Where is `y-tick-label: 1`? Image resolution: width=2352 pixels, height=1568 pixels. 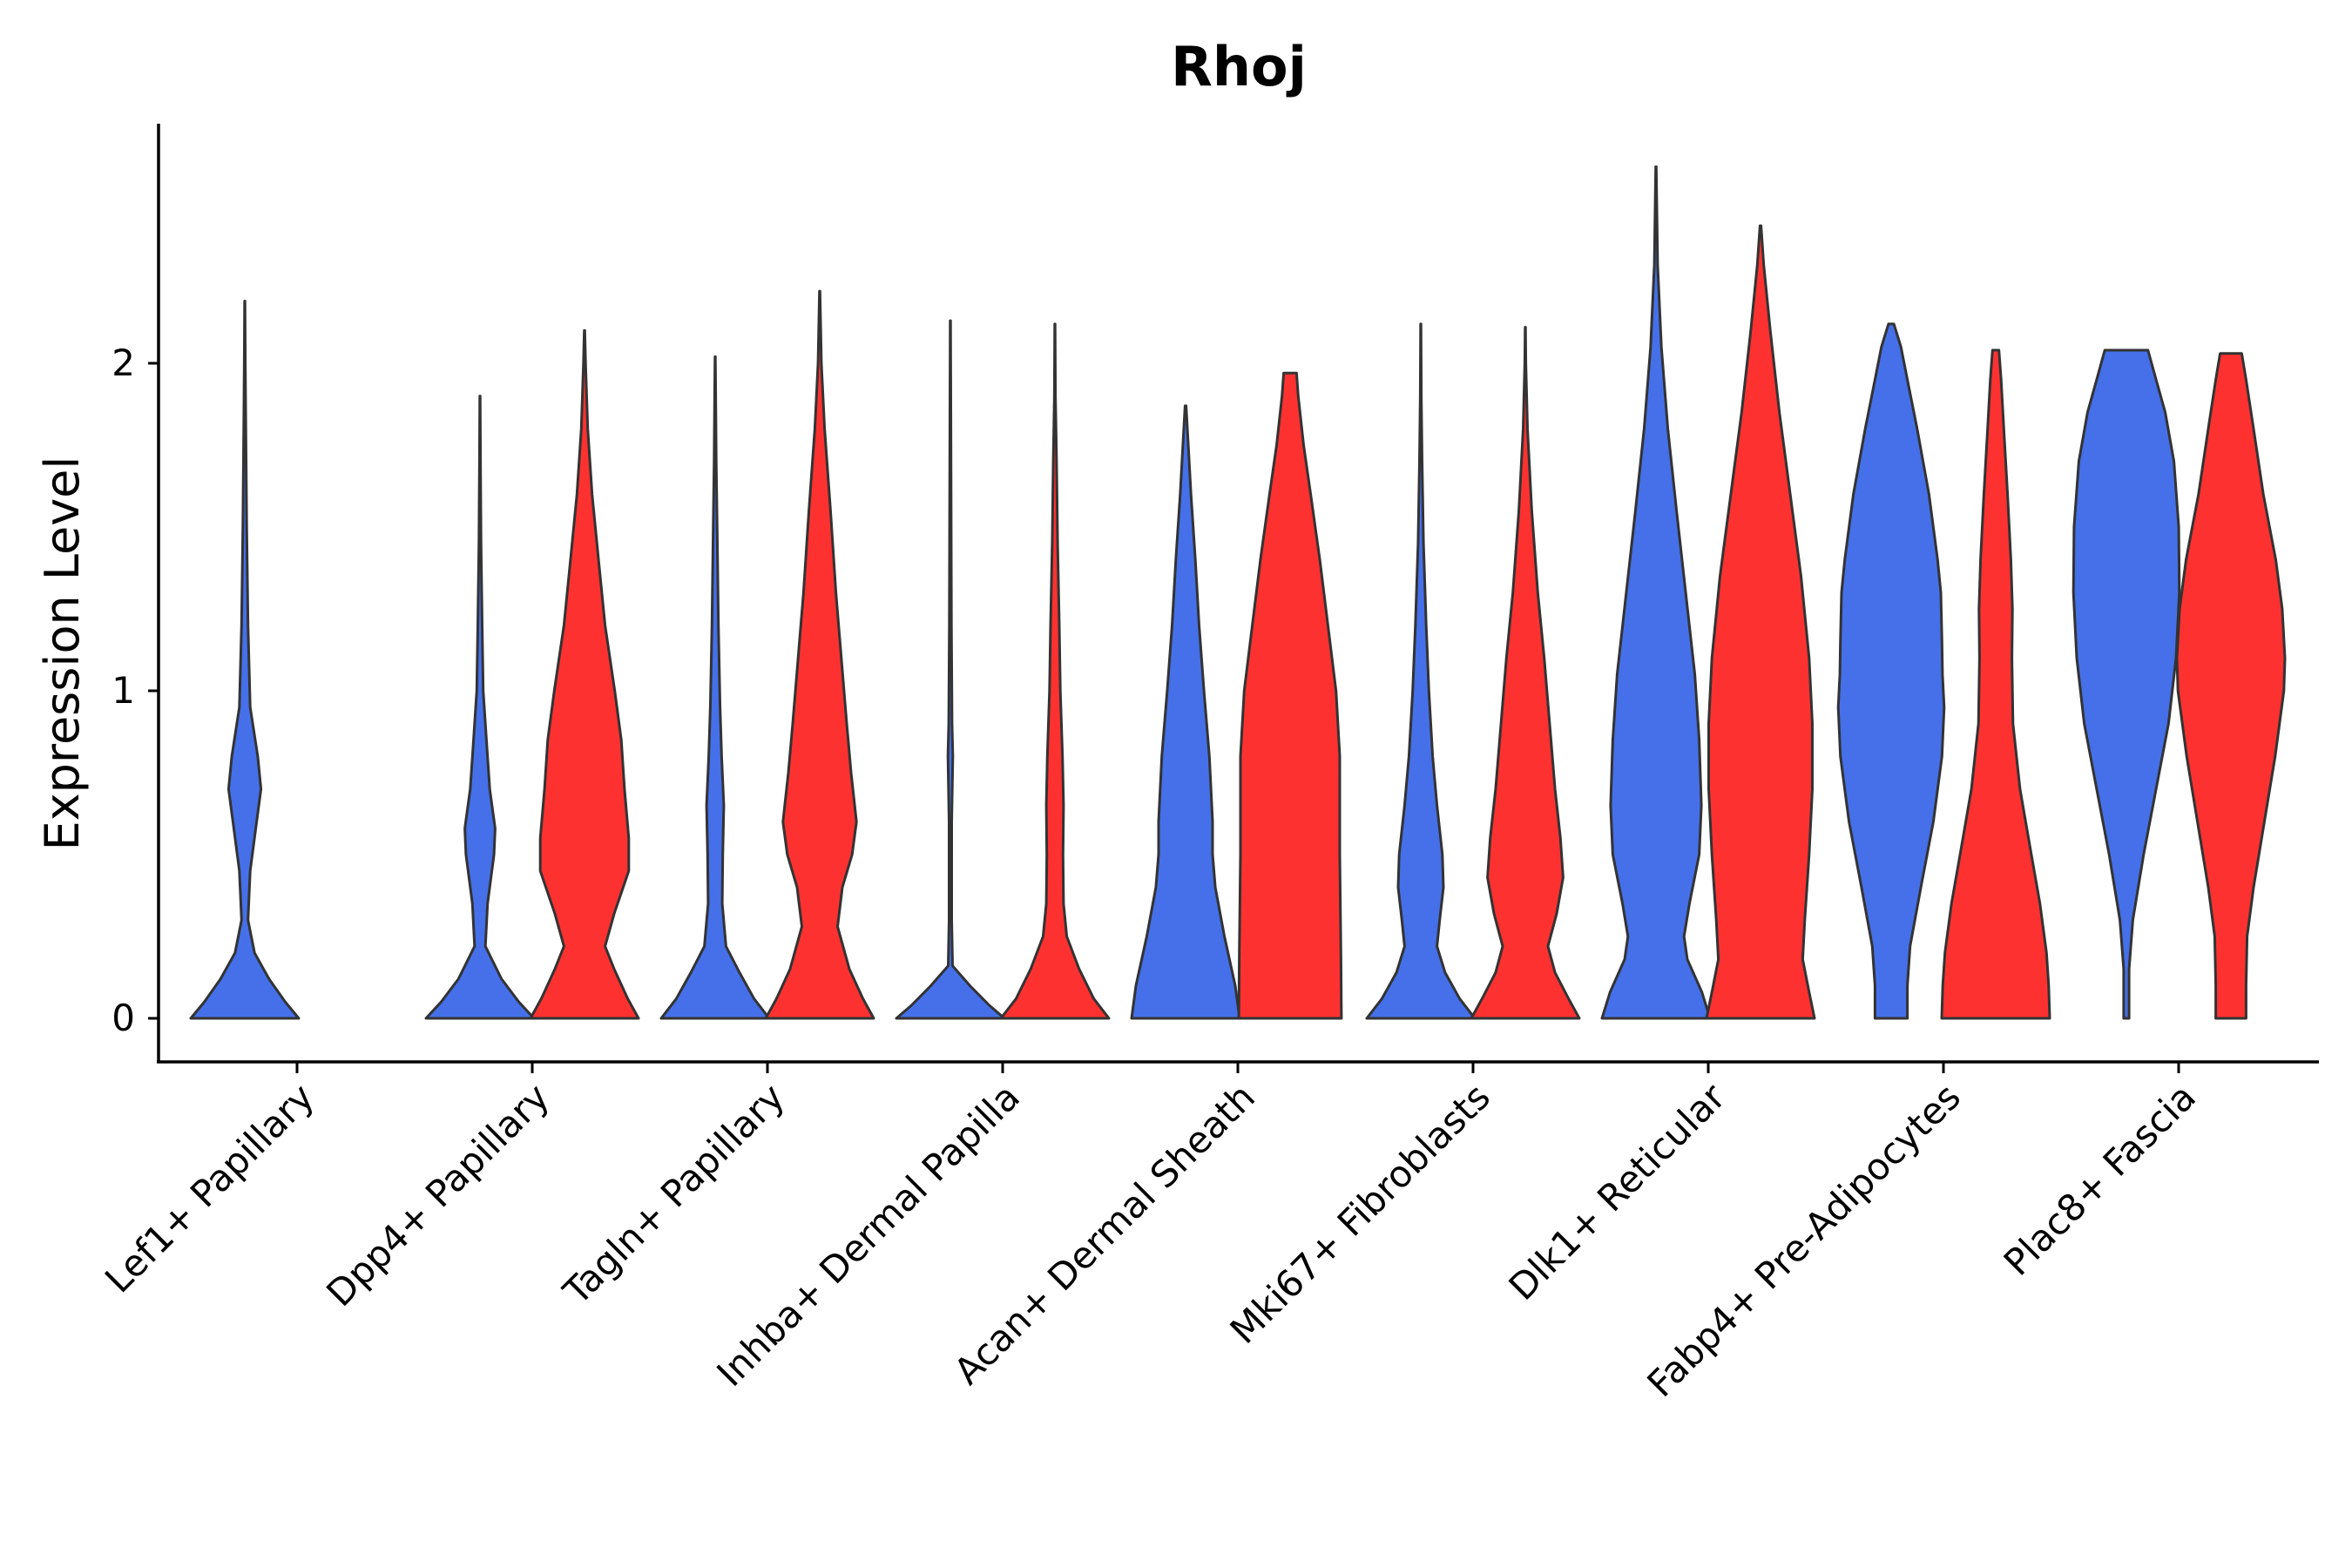 y-tick-label: 1 is located at coordinates (124, 690).